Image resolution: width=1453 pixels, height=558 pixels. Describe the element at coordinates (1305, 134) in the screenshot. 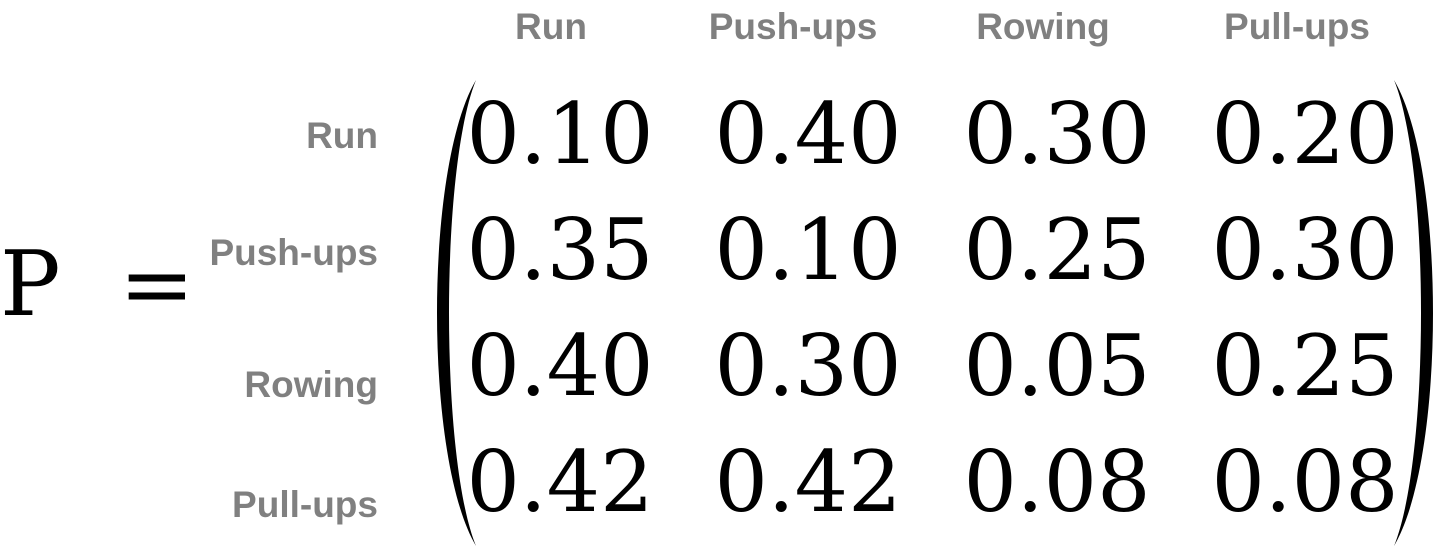

I see `matrix-cell: 0.20` at that location.